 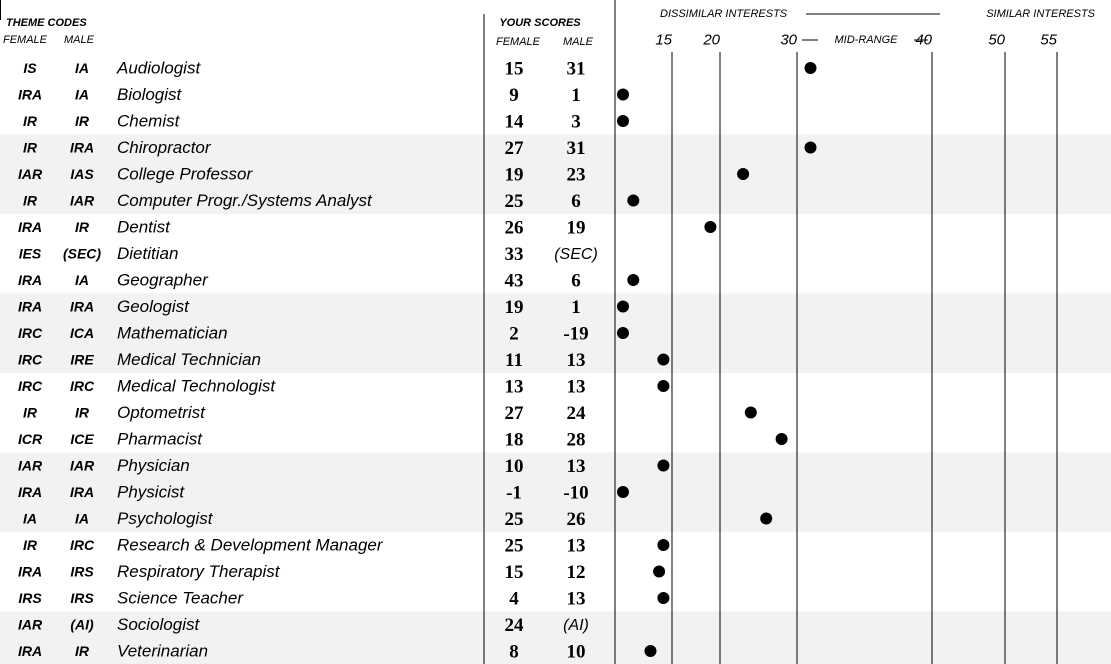 What do you see at coordinates (30, 333) in the screenshot?
I see `female-code: IRC` at bounding box center [30, 333].